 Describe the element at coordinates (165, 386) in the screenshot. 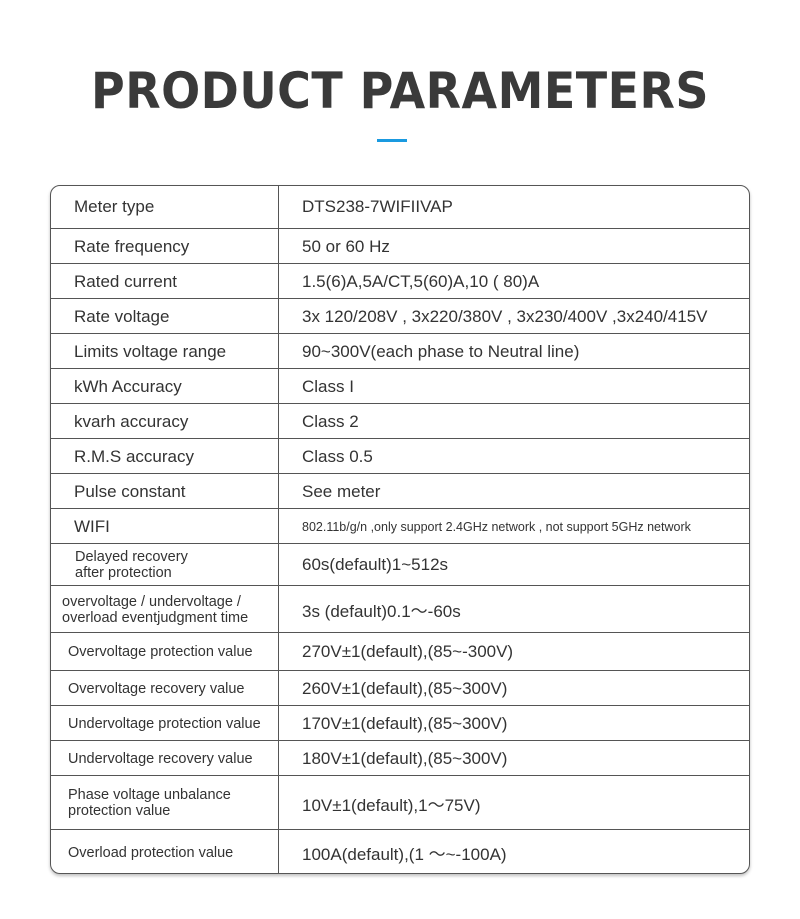

I see `param-label: kWh Accuracy` at that location.